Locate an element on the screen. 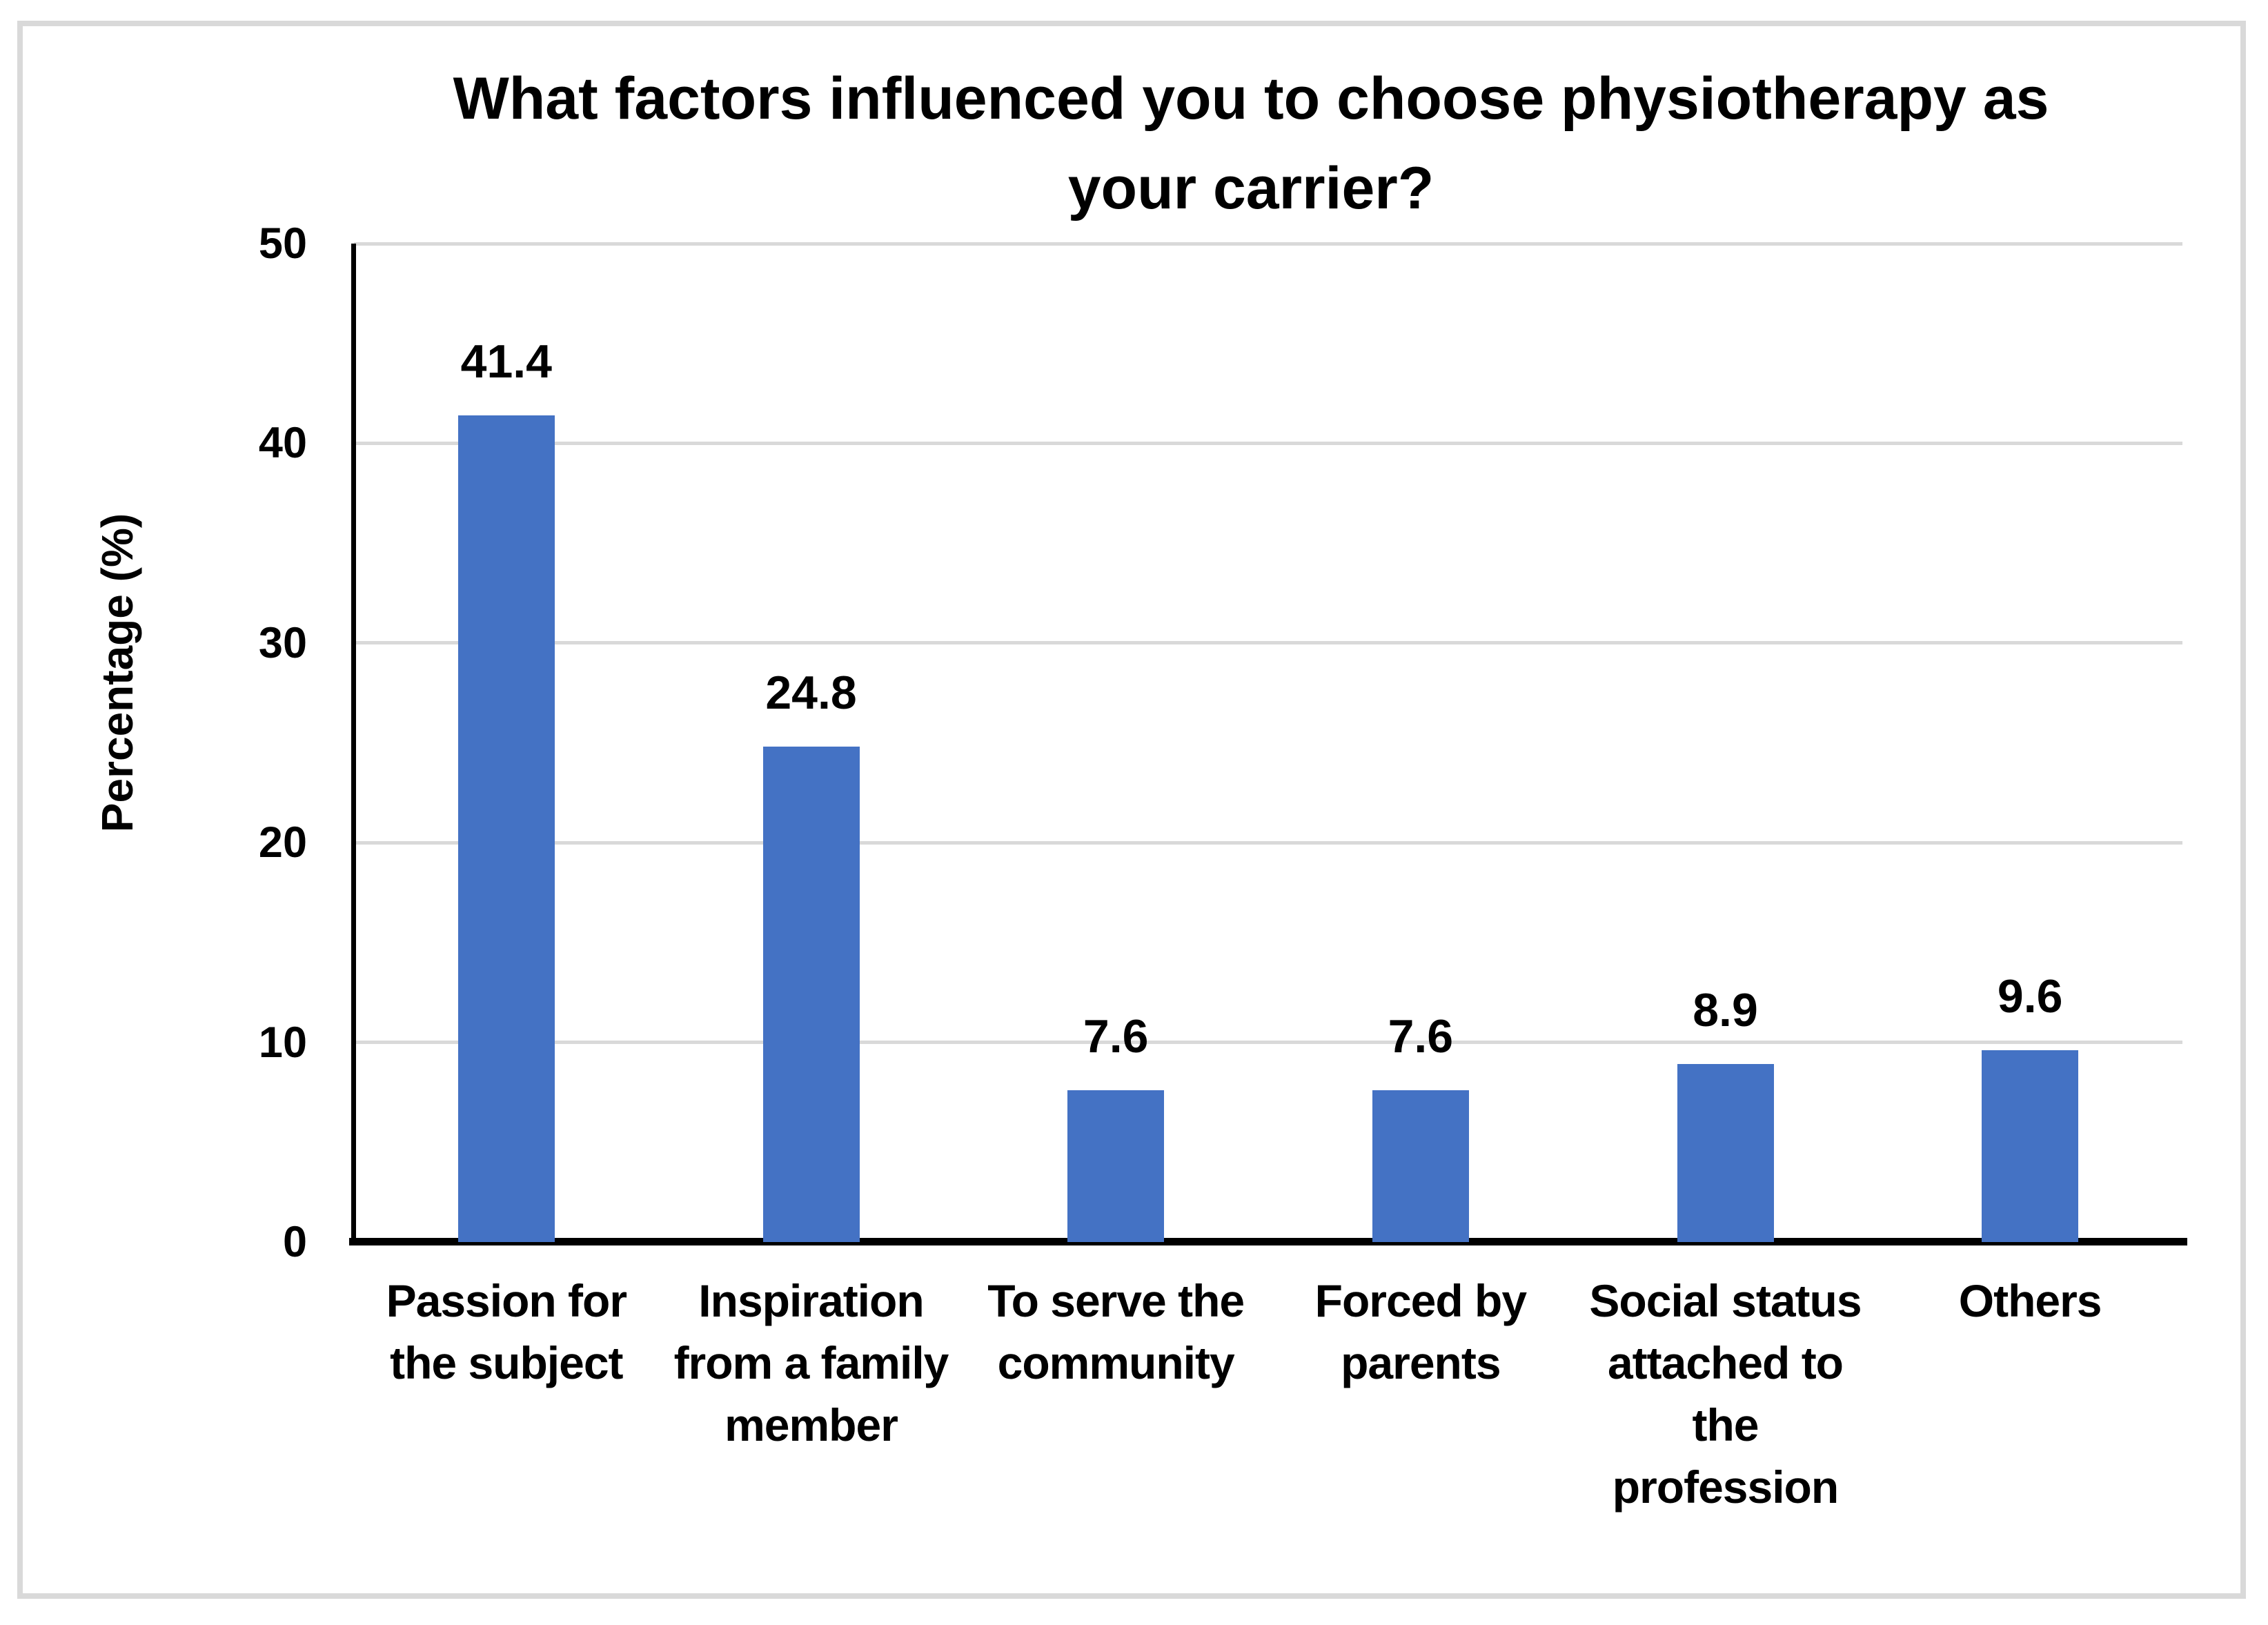  y-tick-label-30: 30 is located at coordinates (282, 642).